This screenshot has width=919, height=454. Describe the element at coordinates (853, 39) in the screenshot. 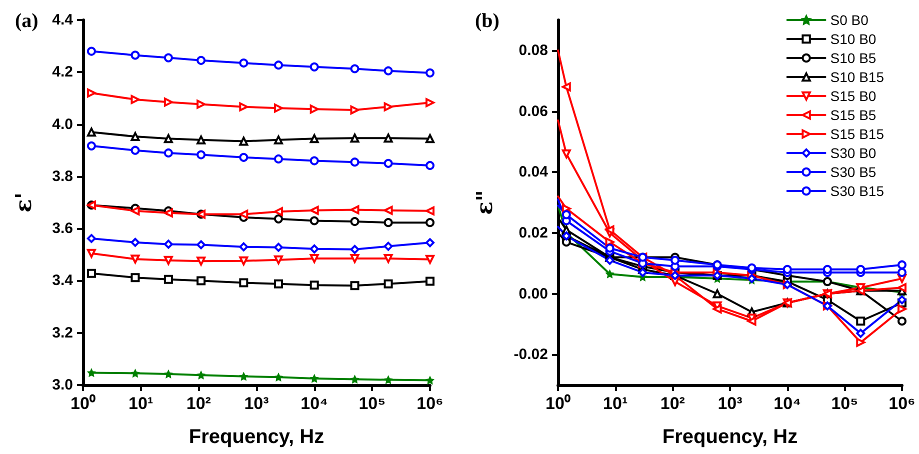

I see `legend-label: S10 B0` at that location.